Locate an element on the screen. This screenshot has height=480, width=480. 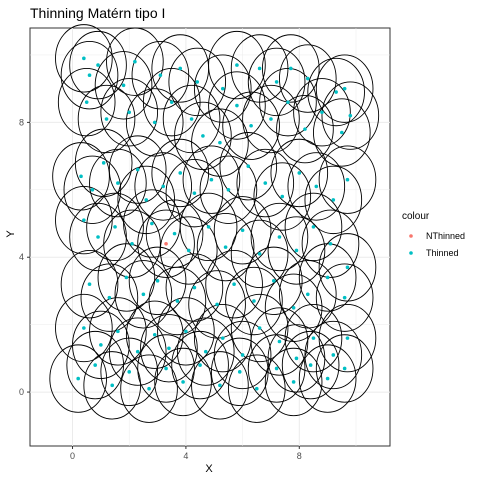
legend-entries: NThinned Thinned is located at coordinates (434, 244).